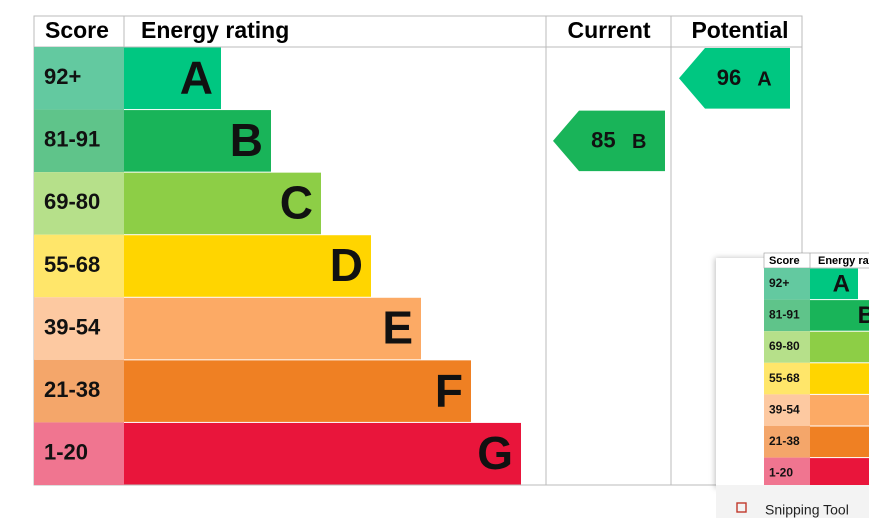 The width and height of the screenshot is (869, 518). I want to click on thumb-score: 69-80, so click(784, 346).